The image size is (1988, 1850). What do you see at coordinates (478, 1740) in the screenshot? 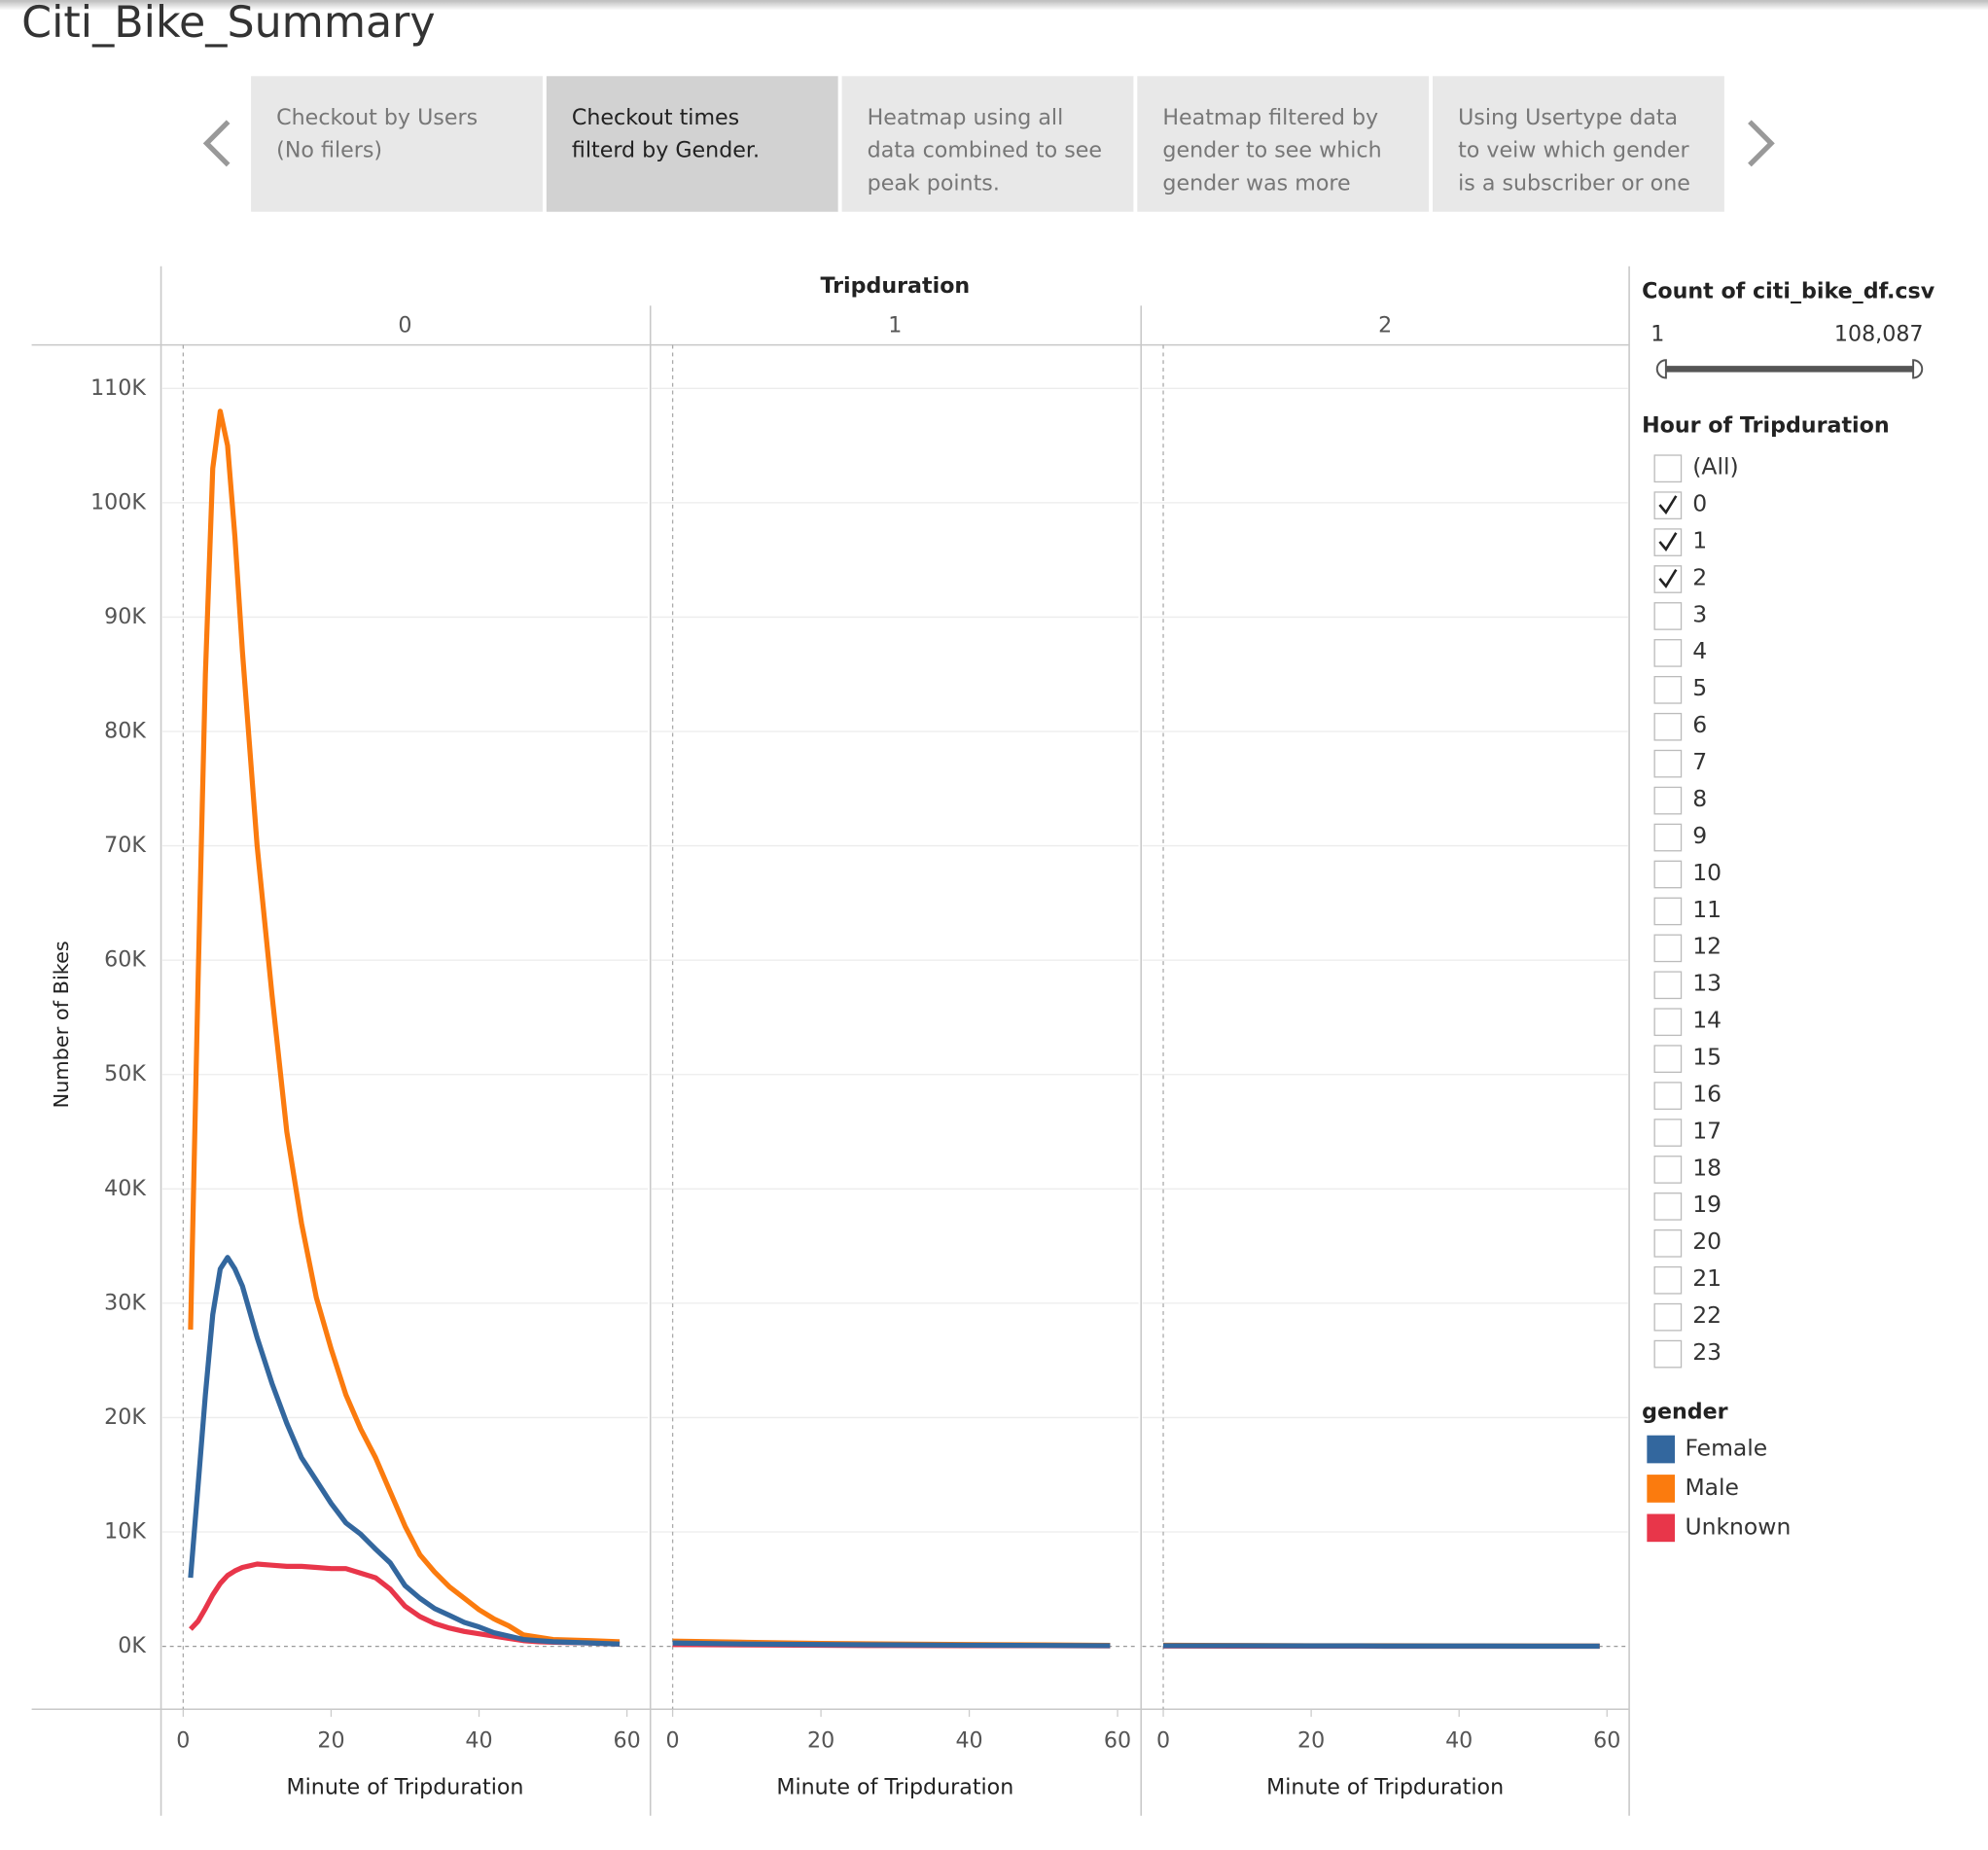
I see `x-tick-label: 40` at bounding box center [478, 1740].